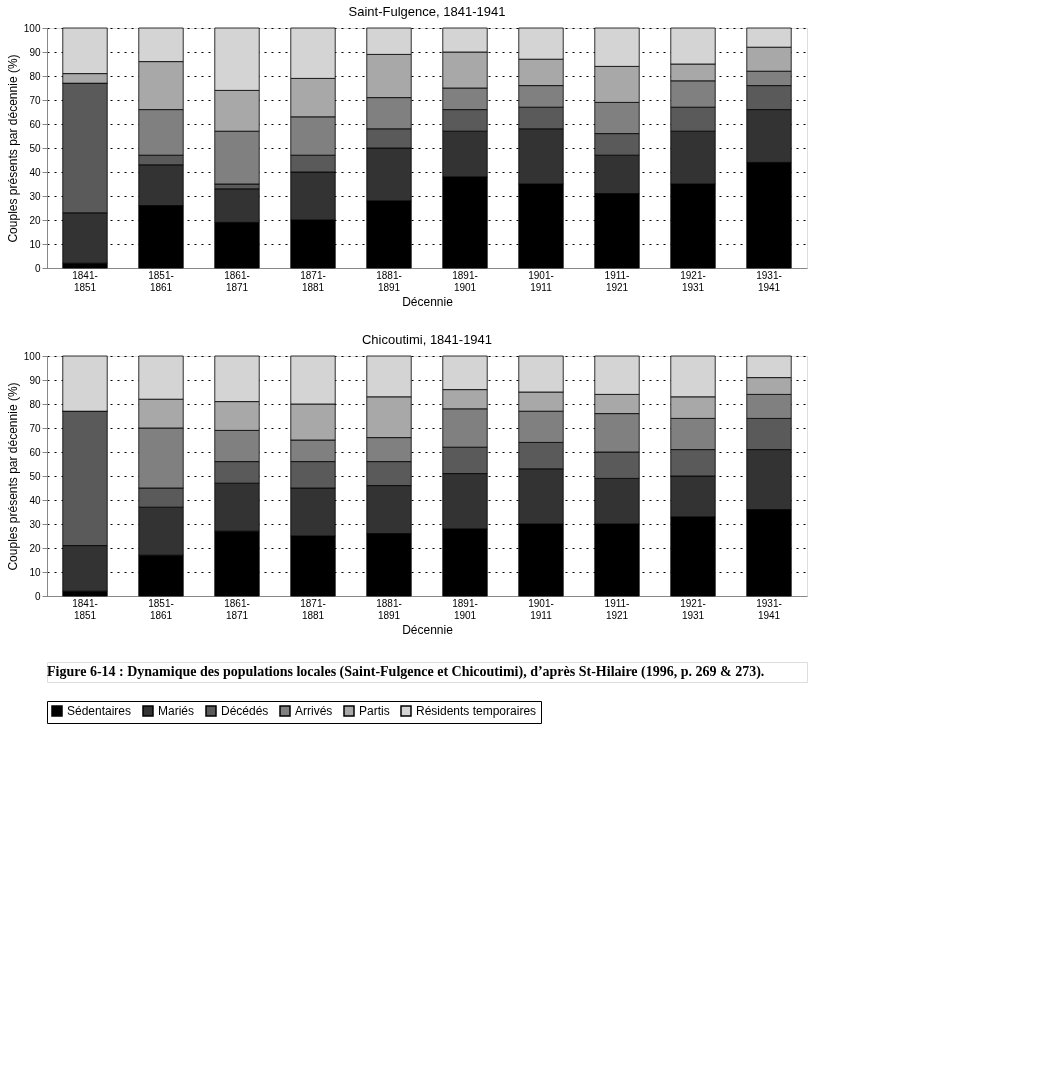 The image size is (1039, 1065). Describe the element at coordinates (427, 11) in the screenshot. I see `chart-title: Saint-Fulgence, 1841-1941` at that location.